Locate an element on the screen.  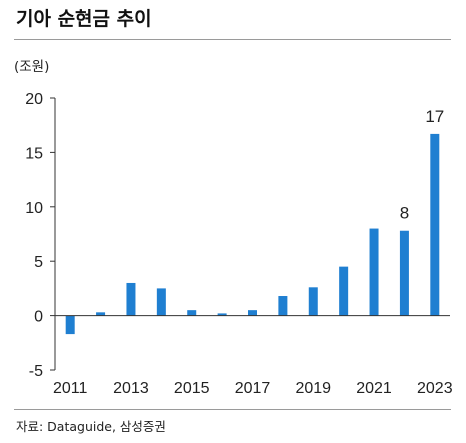
bar-2011 is located at coordinates (70, 325).